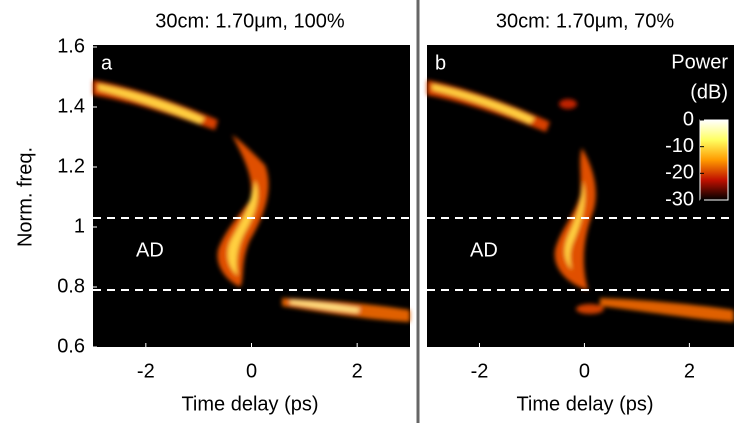 Image resolution: width=734 pixels, height=423 pixels. I want to click on panel-label: a, so click(107, 63).